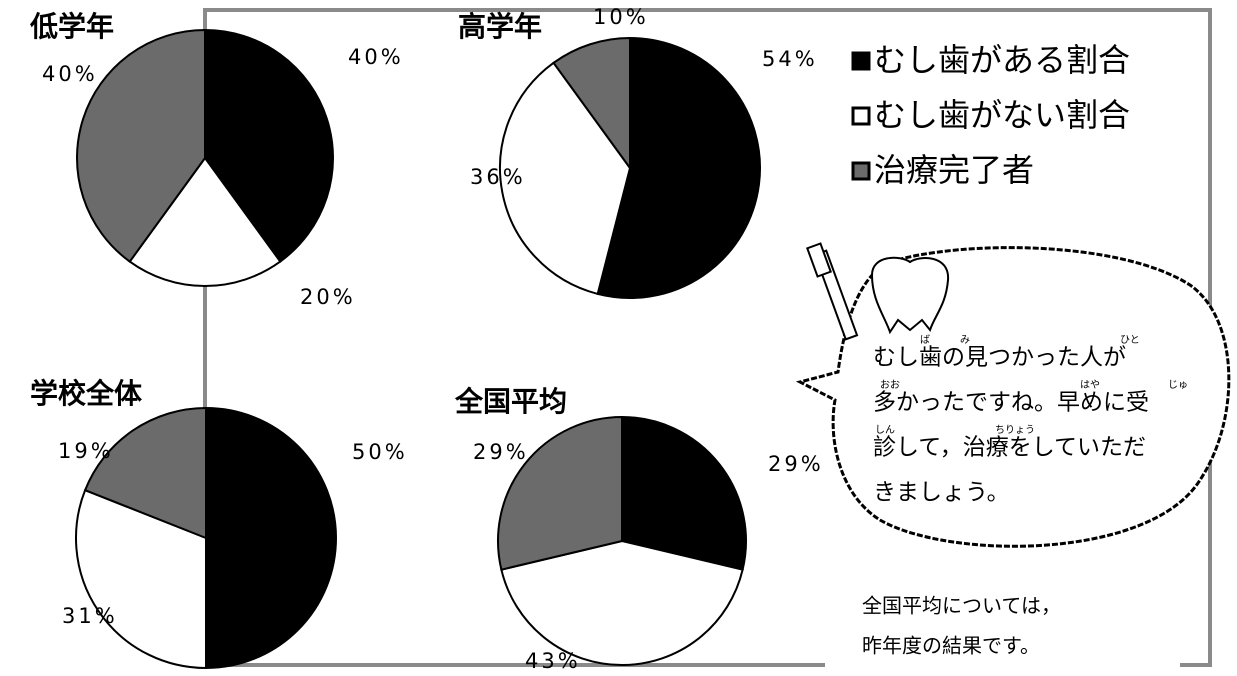 Image resolution: width=1237 pixels, height=676 pixels. What do you see at coordinates (1002, 115) in the screenshot?
I see `legend-label: むし歯がない割合` at bounding box center [1002, 115].